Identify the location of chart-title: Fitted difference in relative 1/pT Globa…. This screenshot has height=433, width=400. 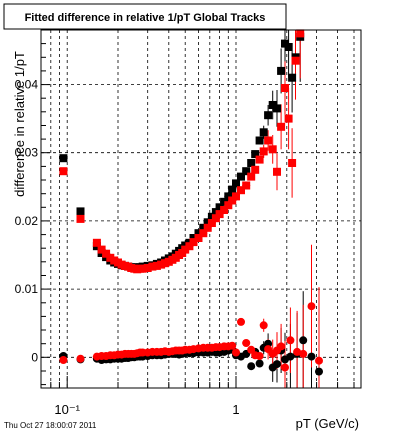
(145, 18).